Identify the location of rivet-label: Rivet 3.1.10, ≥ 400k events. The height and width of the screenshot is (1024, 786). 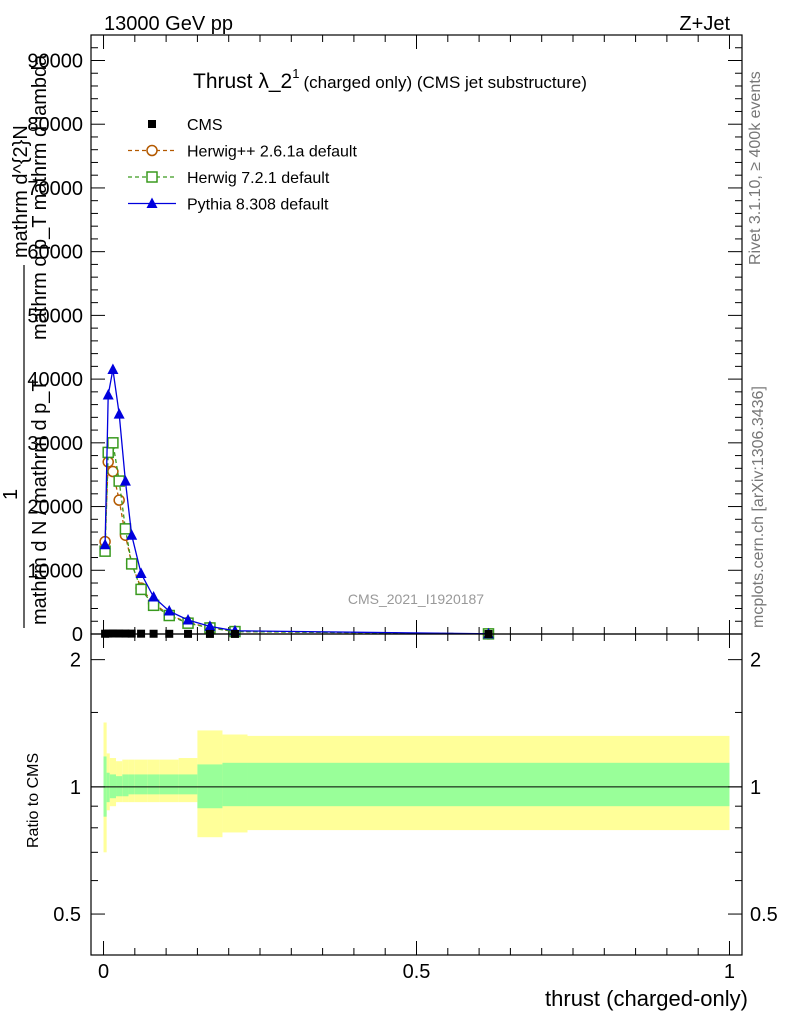
(755, 168).